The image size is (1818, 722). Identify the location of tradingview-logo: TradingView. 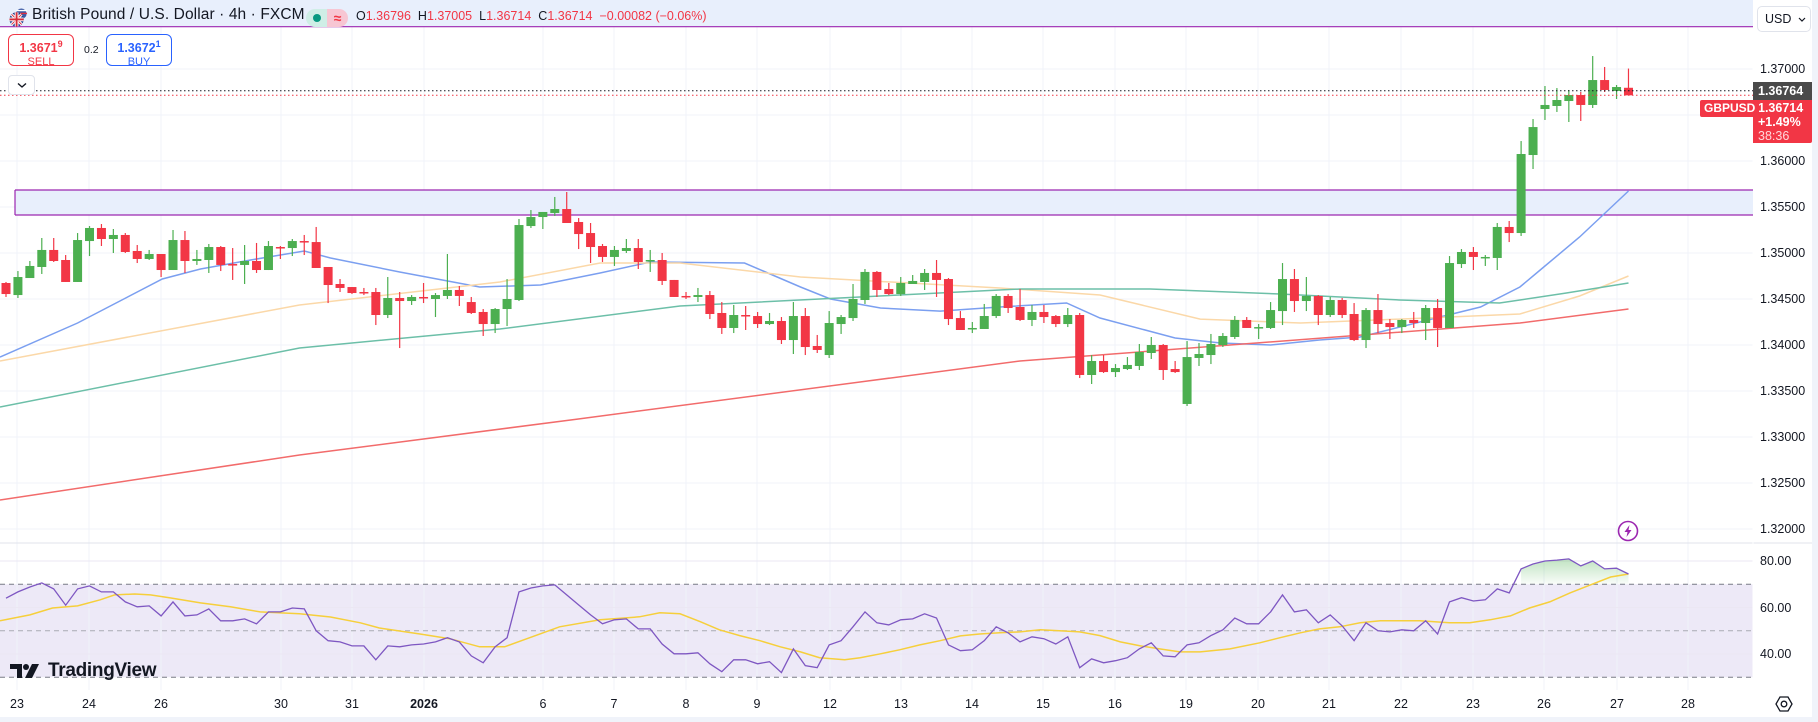
(83, 671).